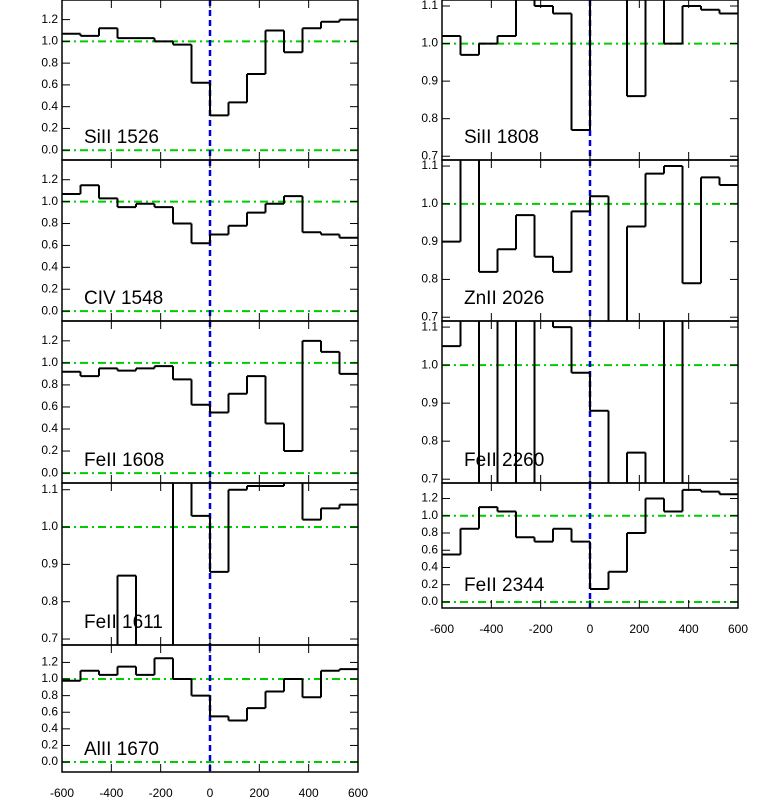 Image resolution: width=761 pixels, height=807 pixels. Describe the element at coordinates (504, 460) in the screenshot. I see `panel-label: FeII 2260` at that location.